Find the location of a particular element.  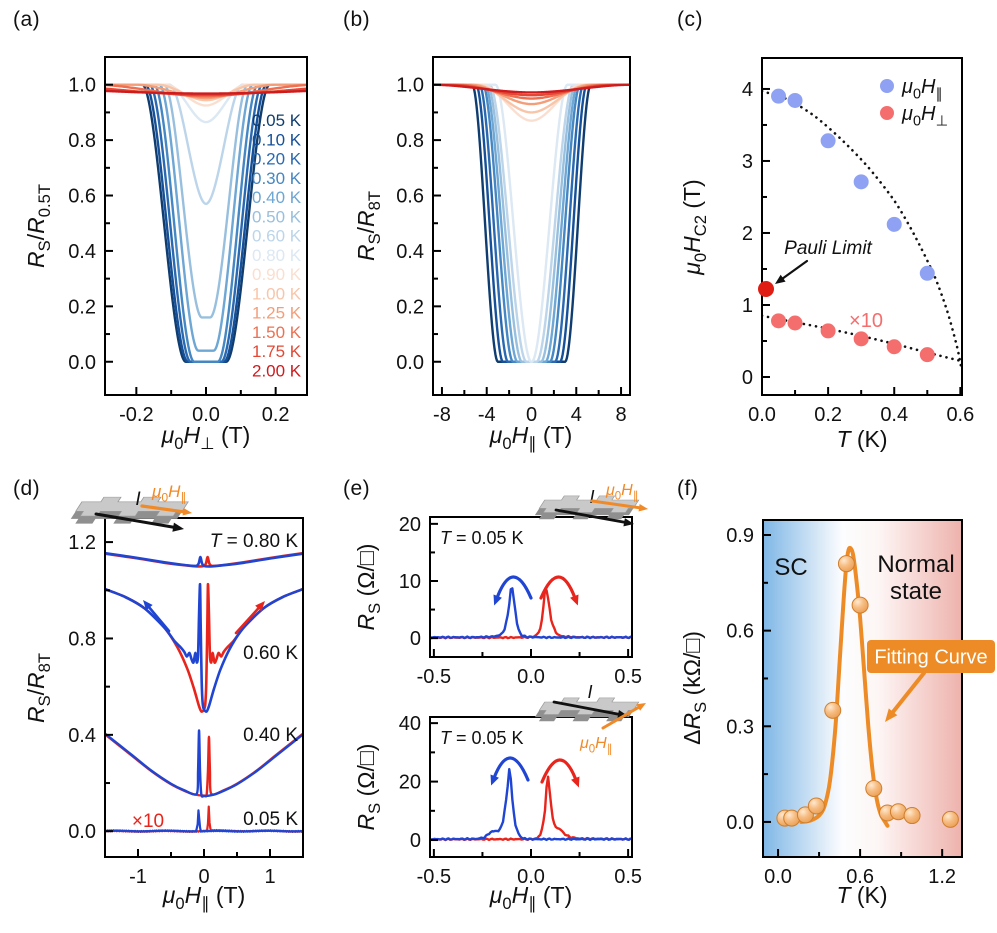

sc-region-label: SC is located at coordinates (790, 567).